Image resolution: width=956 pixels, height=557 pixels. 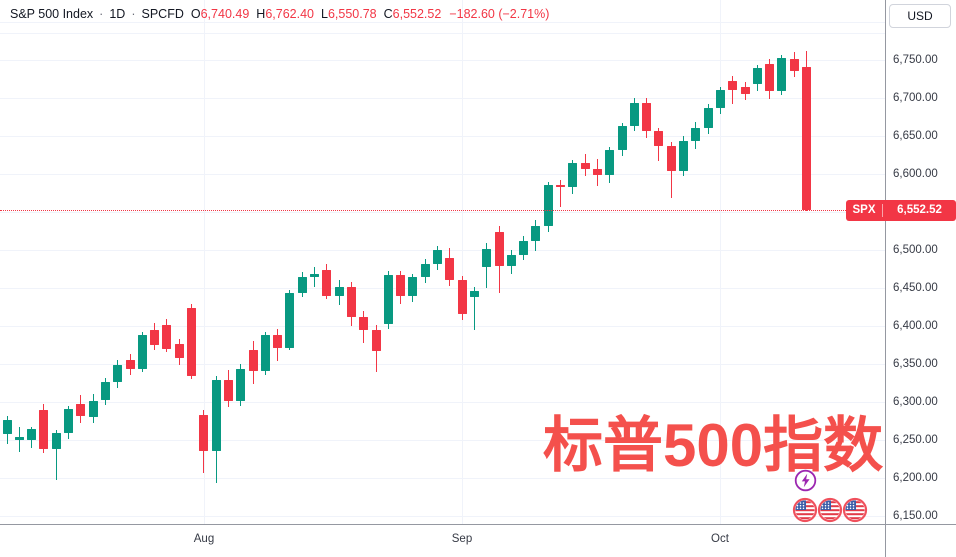 I want to click on price-tick-label: 6,750.00, so click(x=915, y=60).